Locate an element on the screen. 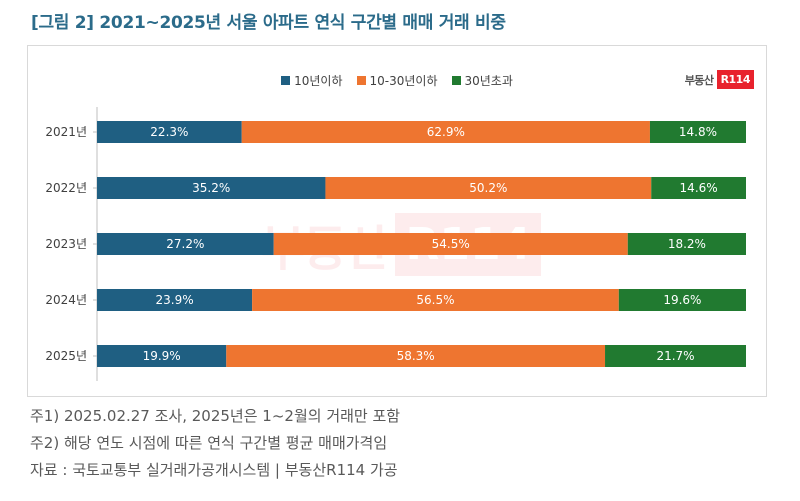 This screenshot has height=501, width=800. data-label-series-0: 35.2% is located at coordinates (211, 188).